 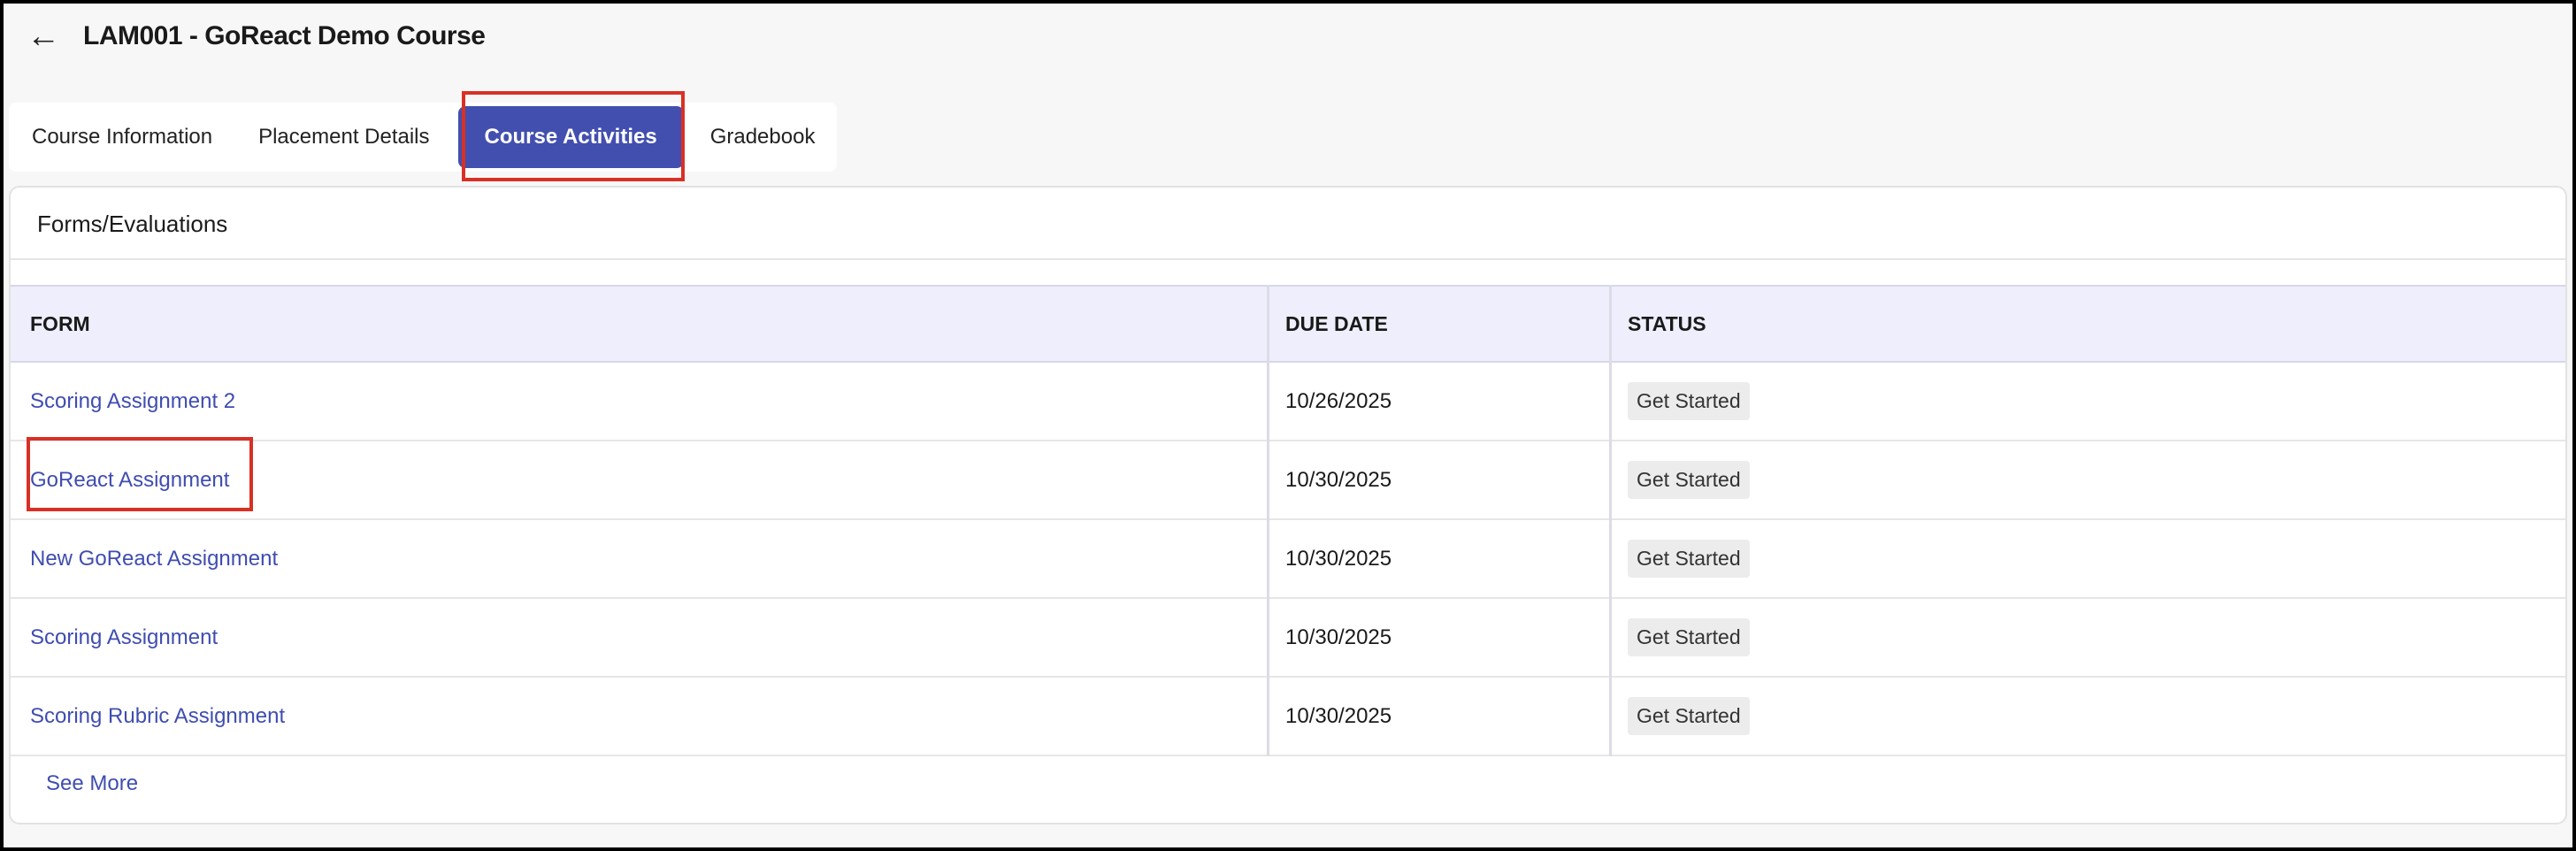 What do you see at coordinates (154, 558) in the screenshot?
I see `form-link: New GoReact Assignment` at bounding box center [154, 558].